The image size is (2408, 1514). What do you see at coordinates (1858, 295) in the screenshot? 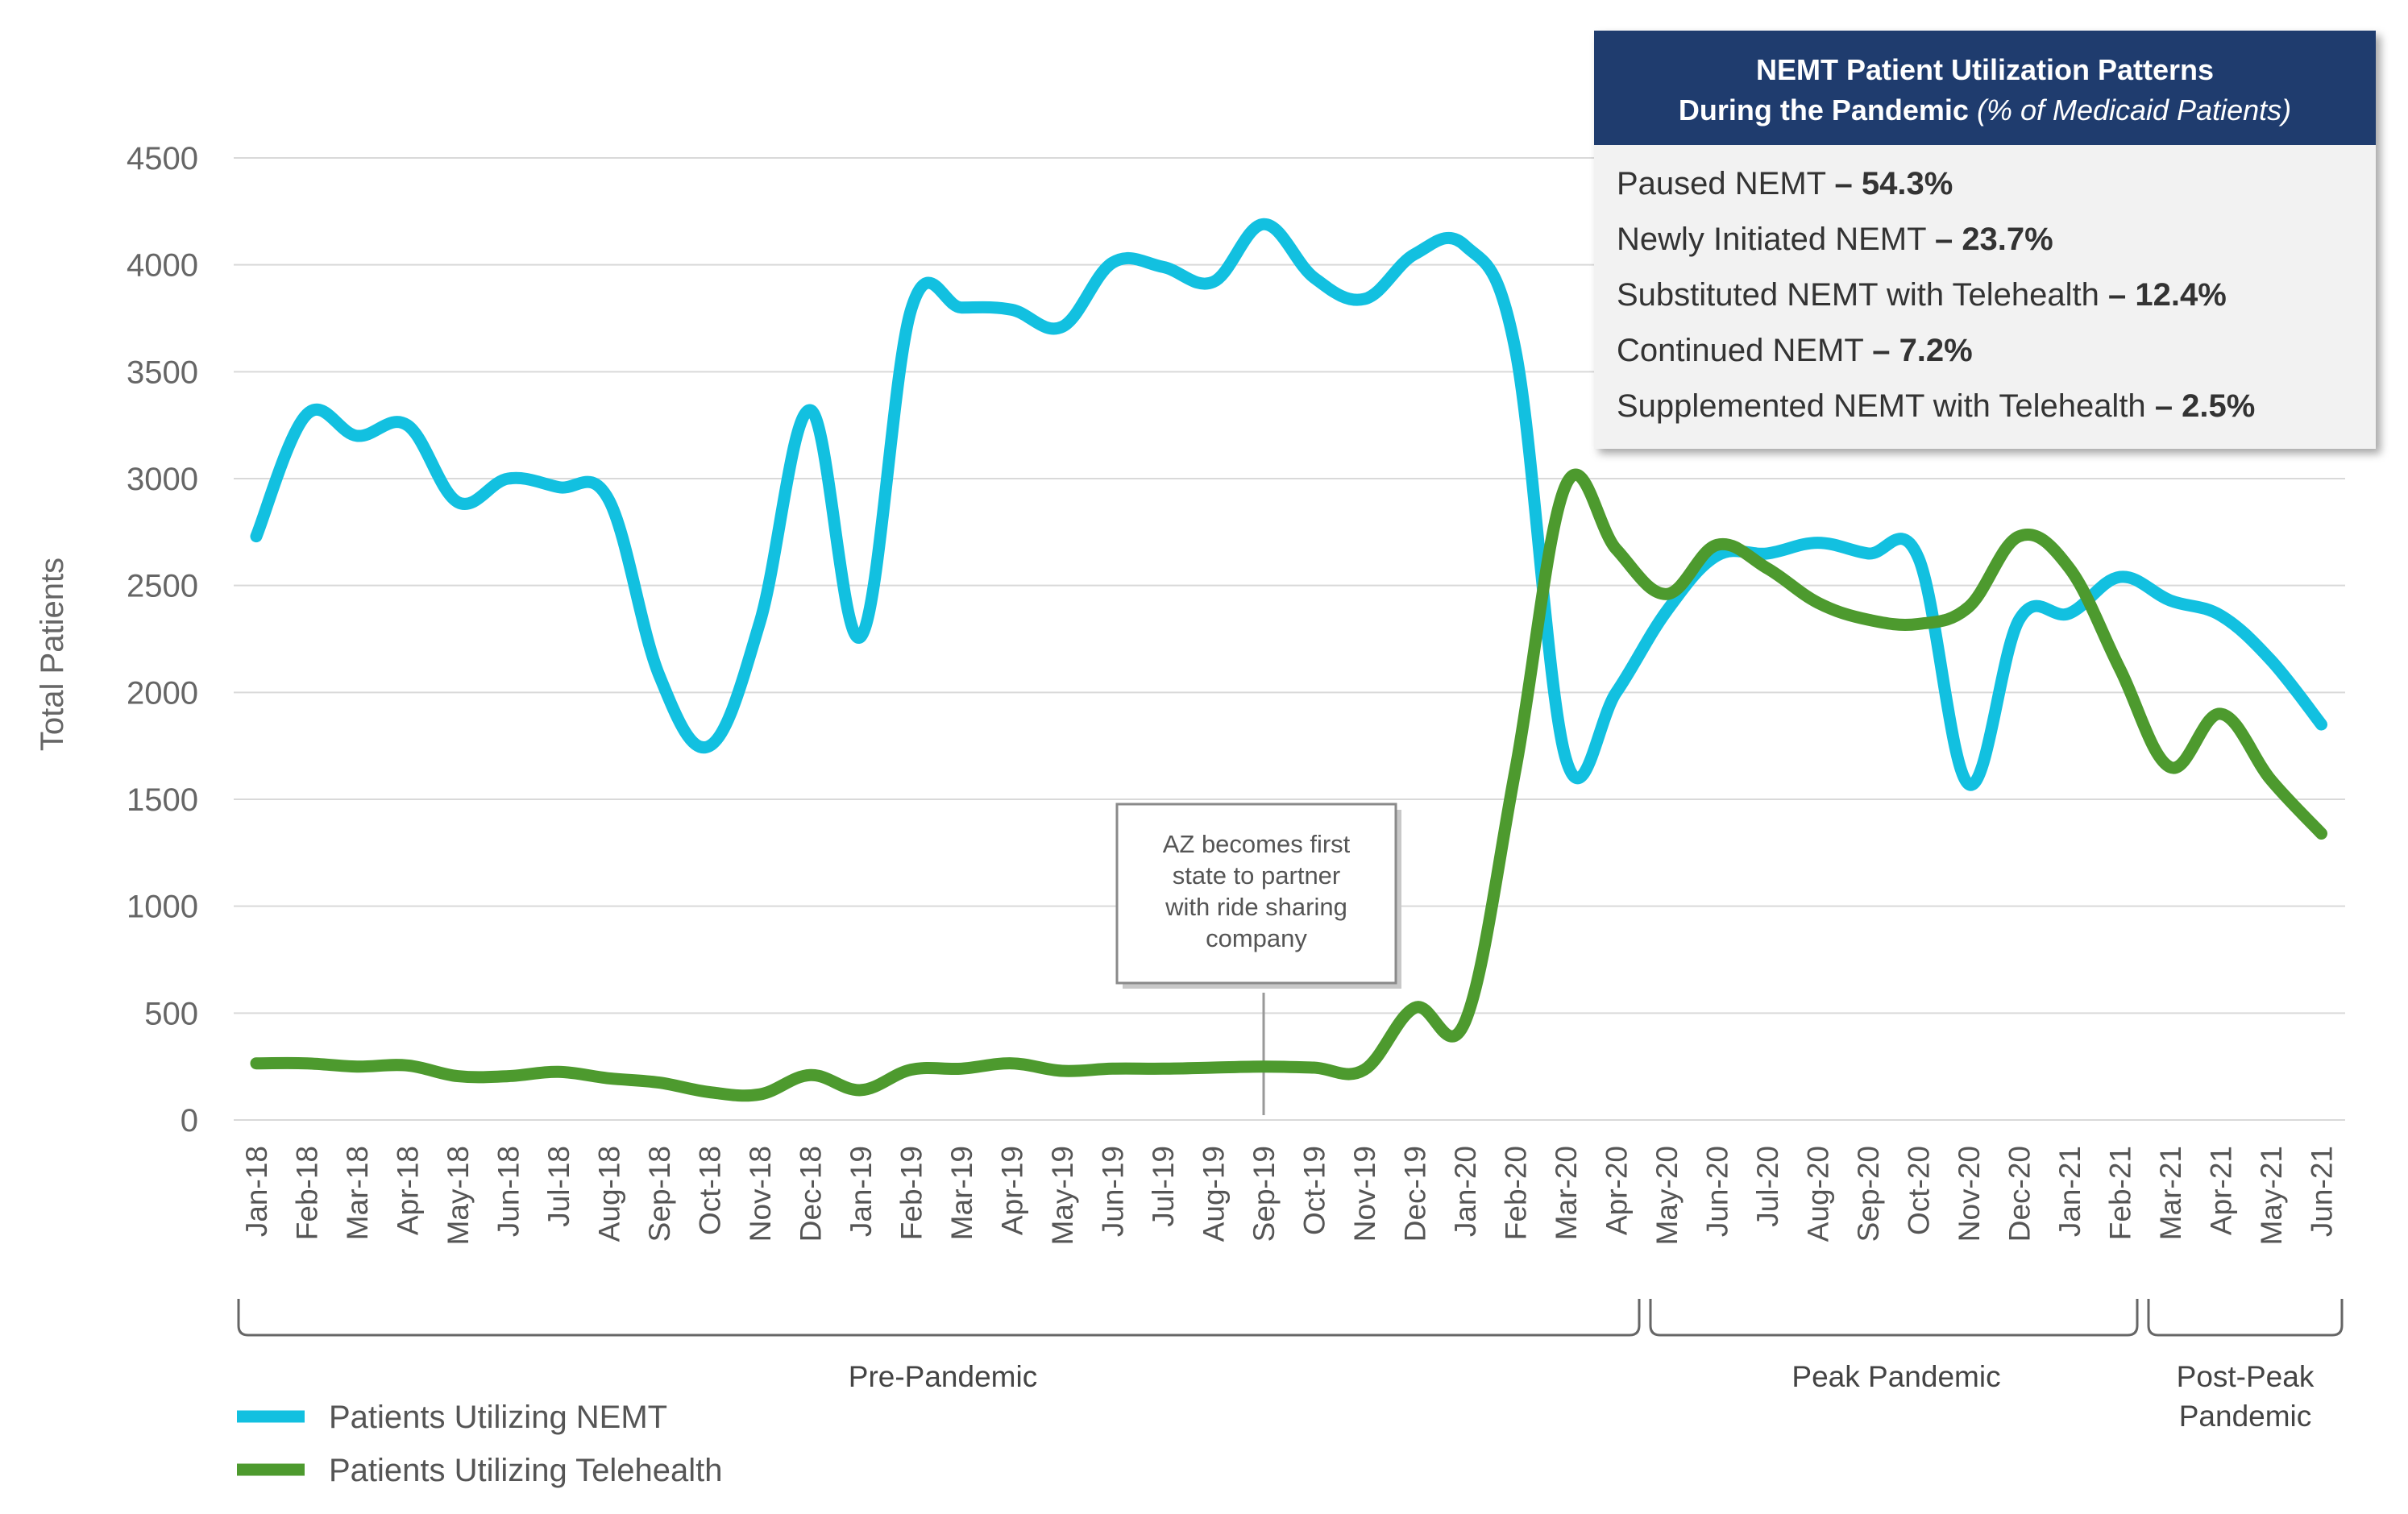
I see `row-label: Substituted NEMT with Telehealth` at bounding box center [1858, 295].